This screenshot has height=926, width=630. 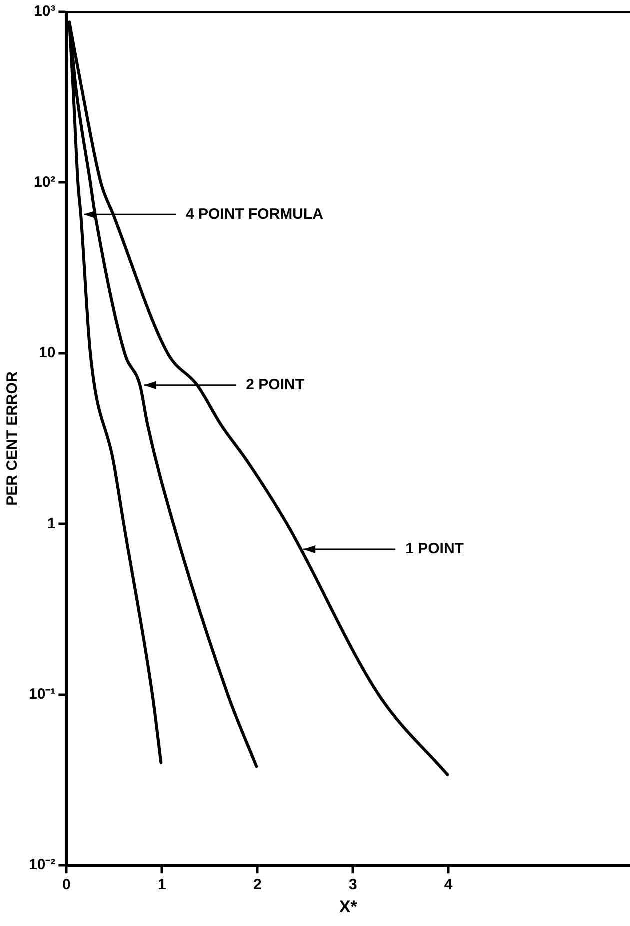 What do you see at coordinates (45, 11) in the screenshot?
I see `y-tick-label: 10³` at bounding box center [45, 11].